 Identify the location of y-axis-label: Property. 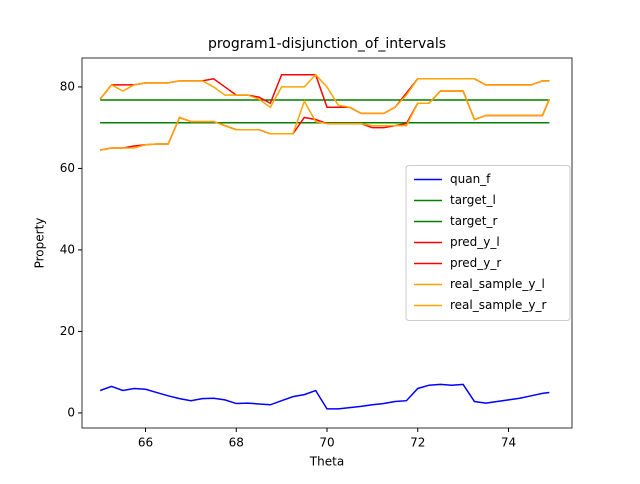
(40, 243).